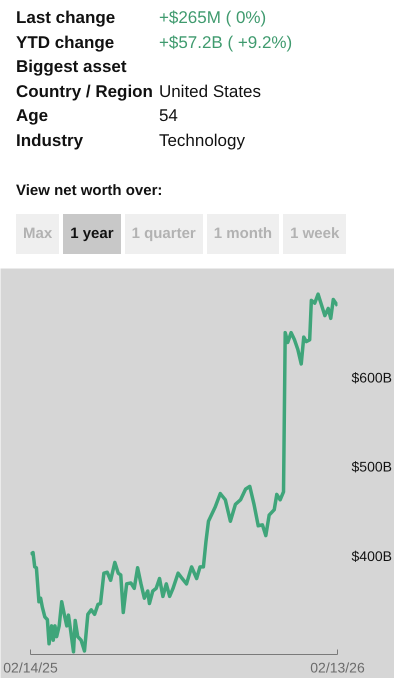  What do you see at coordinates (90, 191) in the screenshot?
I see `chart-title: View net worth over:` at bounding box center [90, 191].